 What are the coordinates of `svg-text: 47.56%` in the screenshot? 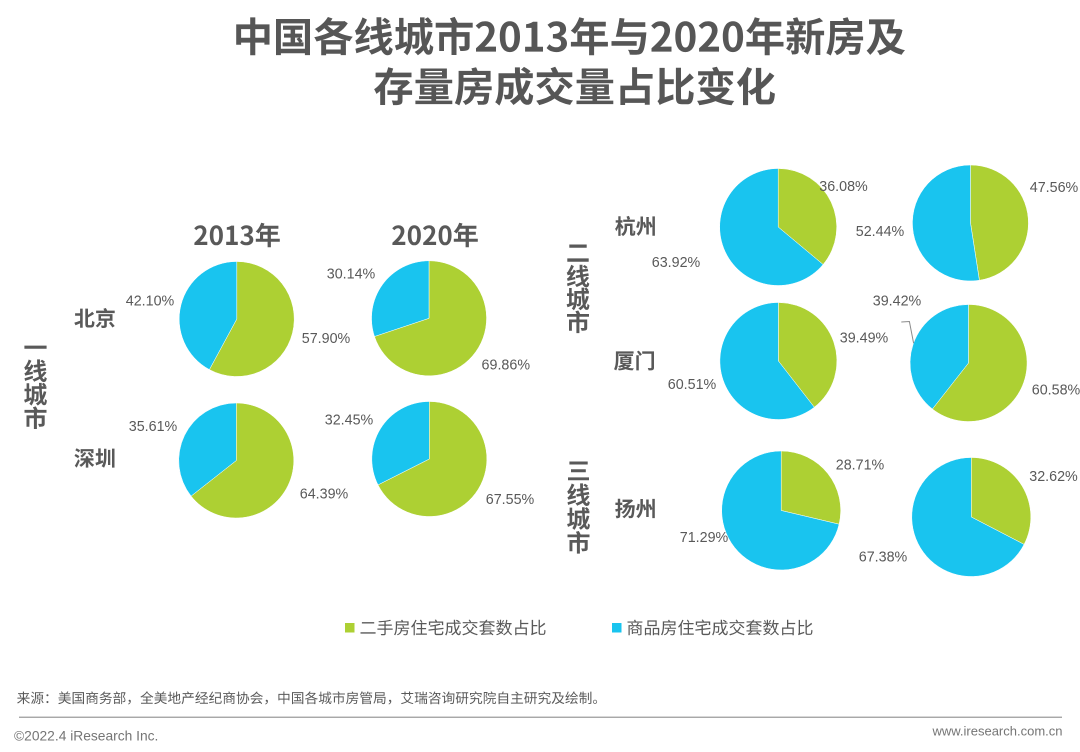 It's located at (1054, 188).